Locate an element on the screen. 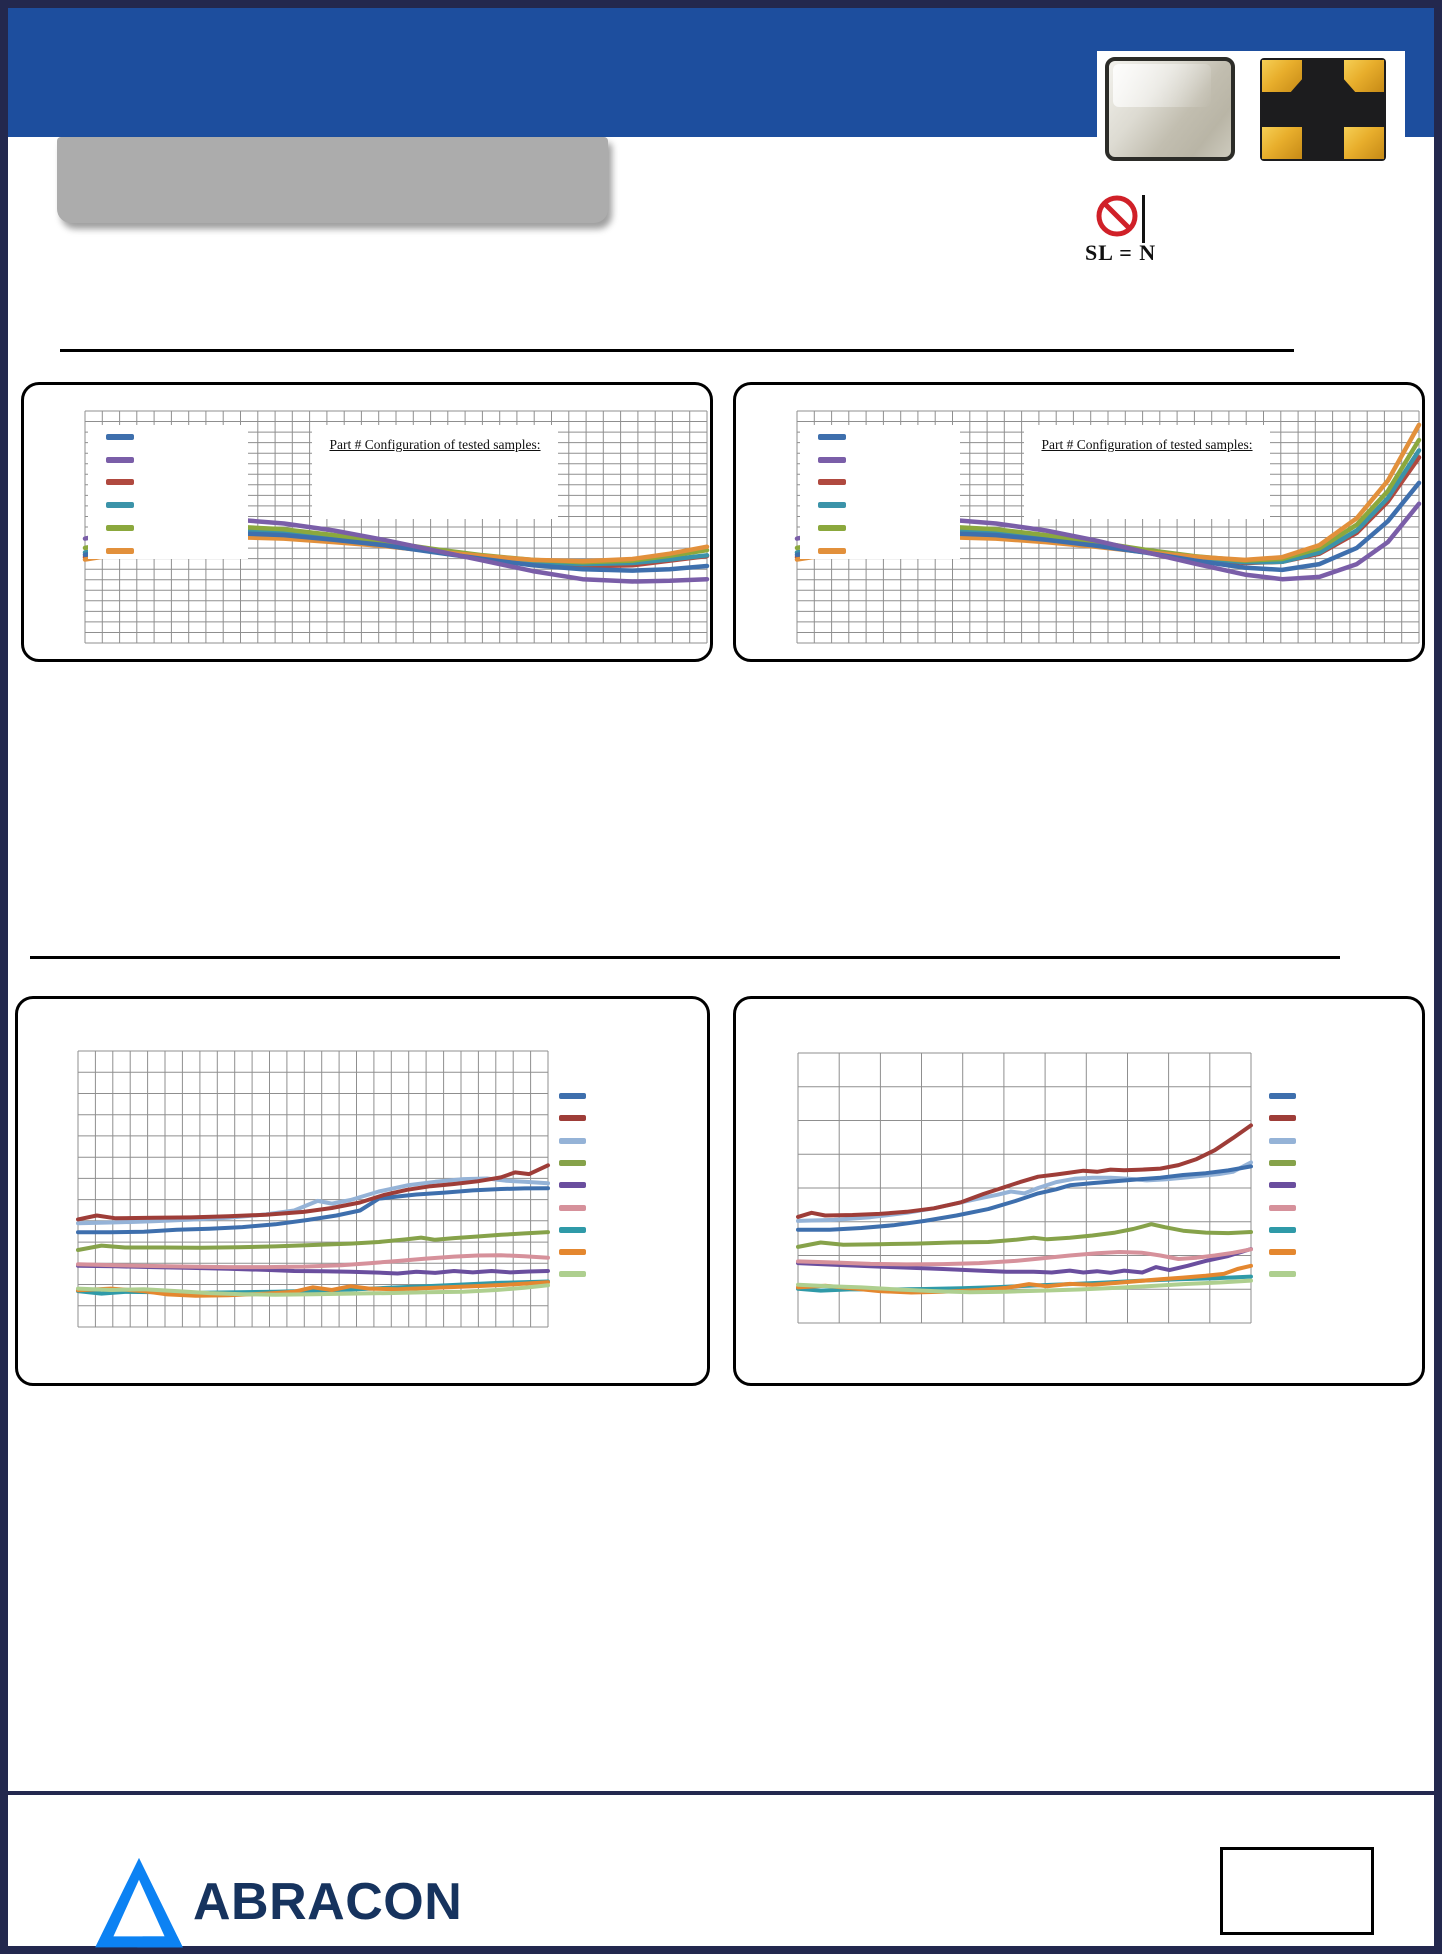  abracon-triangle-icon is located at coordinates (139, 1902).